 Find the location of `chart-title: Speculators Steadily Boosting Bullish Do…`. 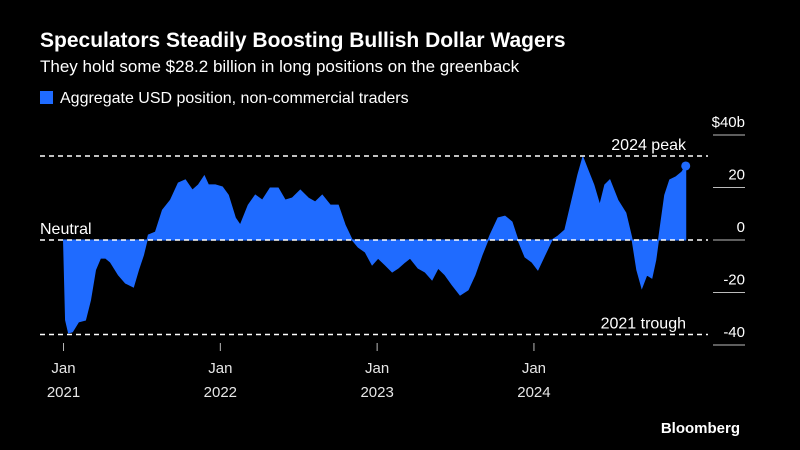

chart-title: Speculators Steadily Boosting Bullish Do… is located at coordinates (303, 40).